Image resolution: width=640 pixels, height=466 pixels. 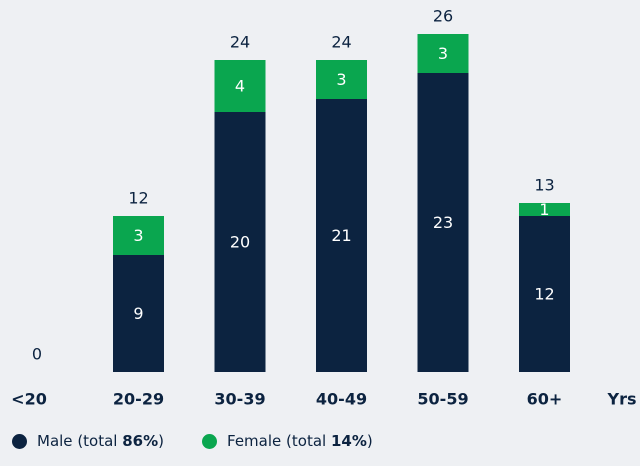 What do you see at coordinates (140, 441) in the screenshot?
I see `legend-share: 86%` at bounding box center [140, 441].